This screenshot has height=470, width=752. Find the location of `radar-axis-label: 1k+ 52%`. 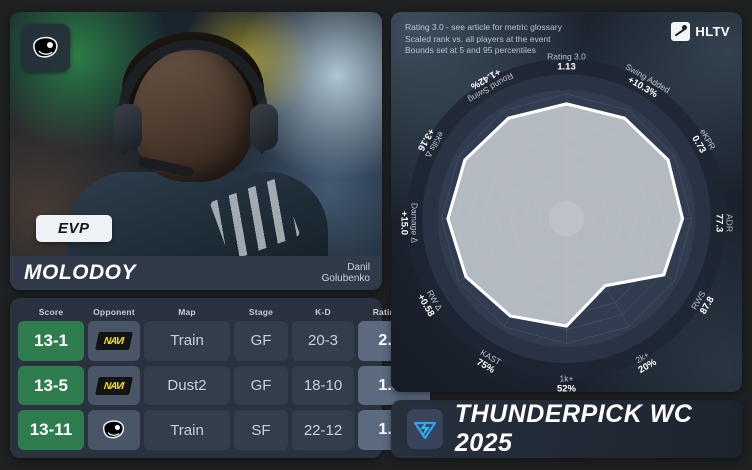

radar-axis-label: 1k+ 52% is located at coordinates (566, 383).